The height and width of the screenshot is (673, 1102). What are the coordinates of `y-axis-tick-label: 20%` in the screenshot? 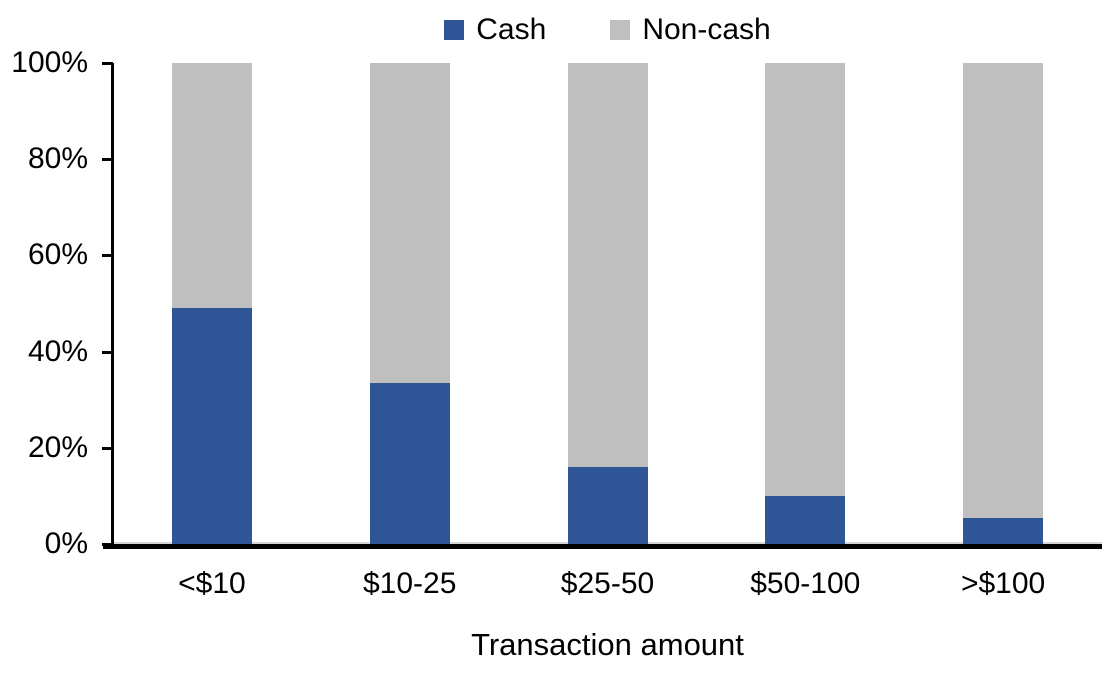 It's located at (57, 447).